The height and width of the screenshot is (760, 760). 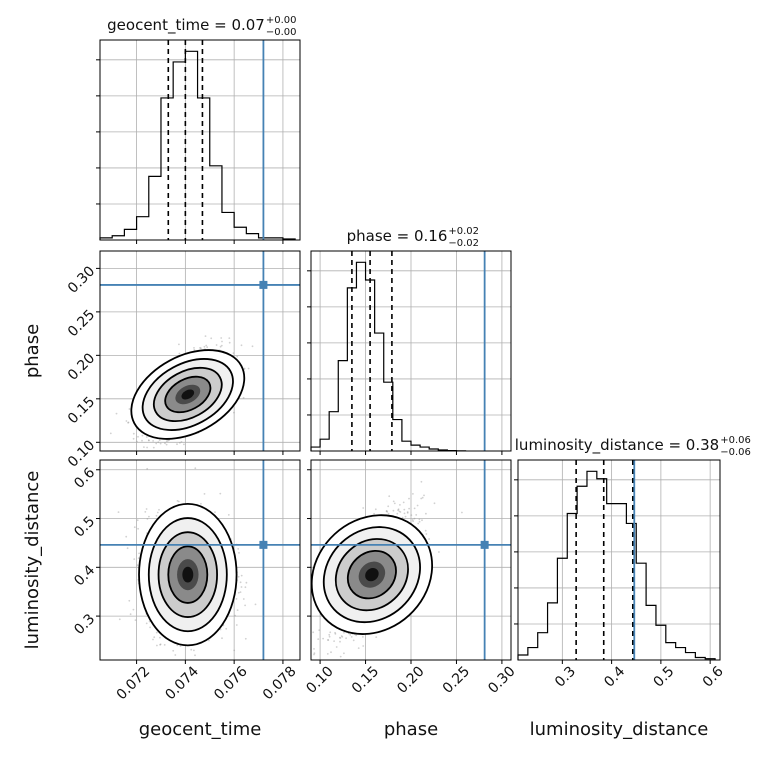 What do you see at coordinates (411, 729) in the screenshot?
I see `x-axis-label: phase` at bounding box center [411, 729].